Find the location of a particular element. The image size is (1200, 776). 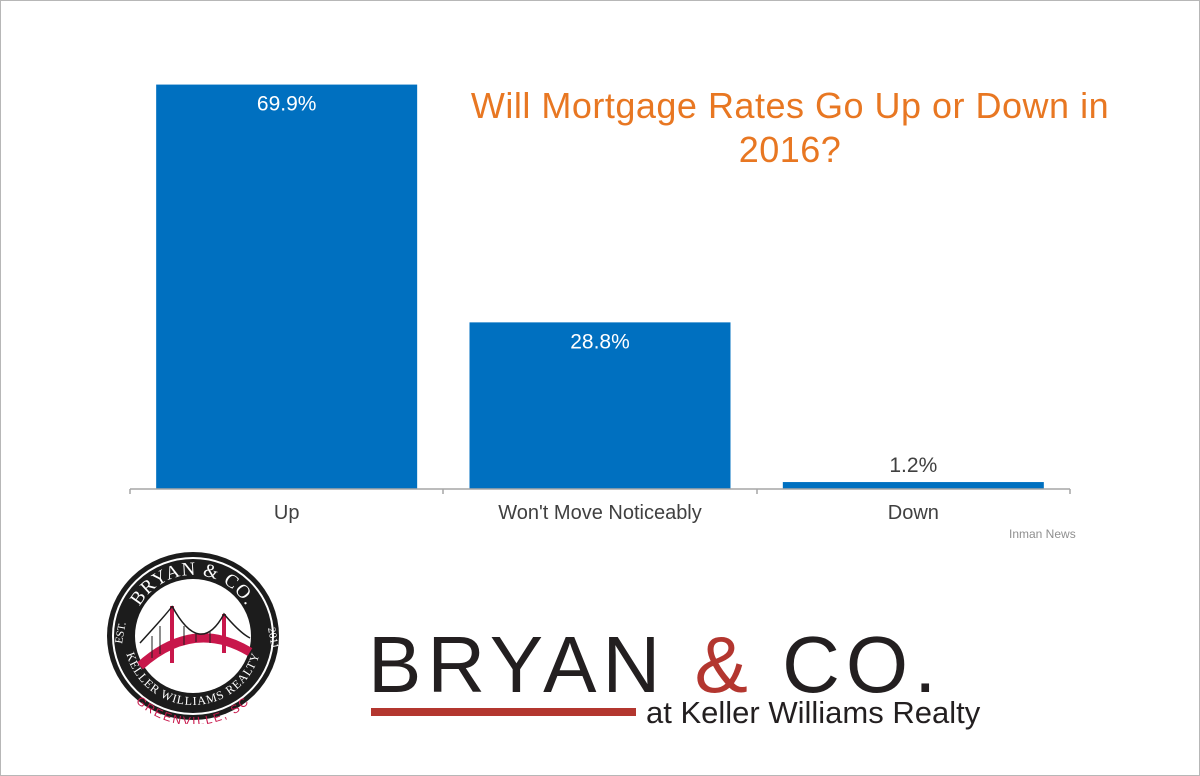

bridge-icon is located at coordinates (194, 637).